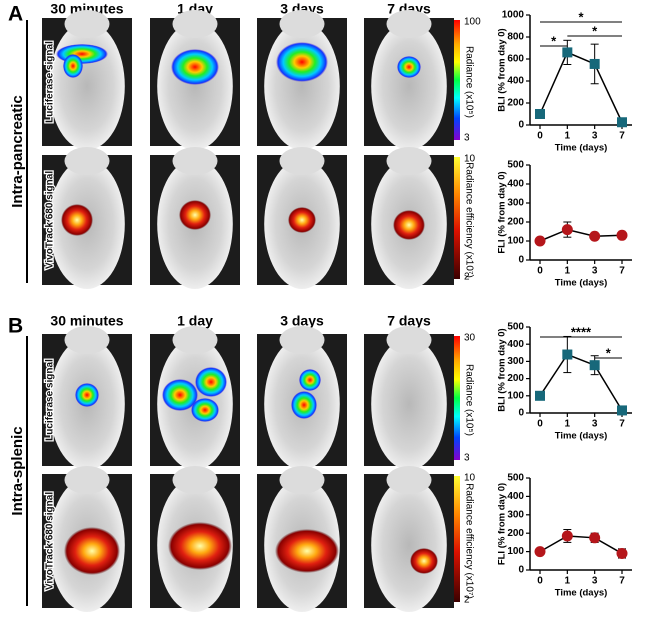 The image size is (658, 618). I want to click on scale-min: 3, so click(467, 138).